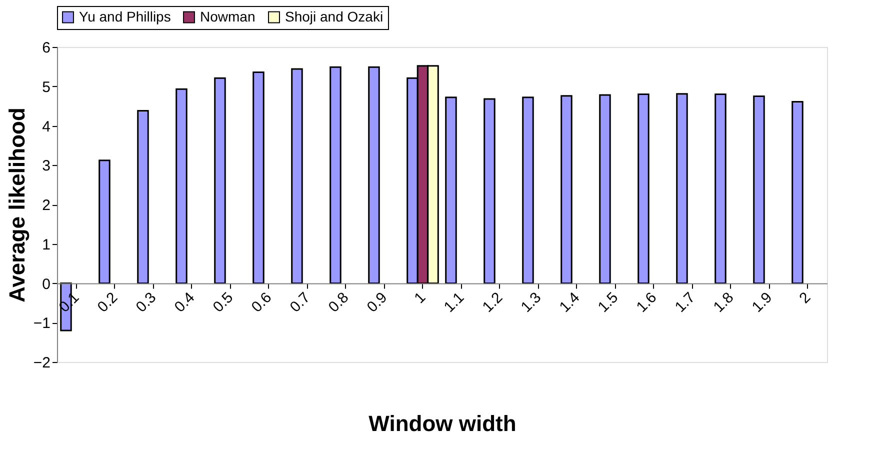 Image resolution: width=892 pixels, height=457 pixels. What do you see at coordinates (46, 284) in the screenshot?
I see `y-tick-label: 0` at bounding box center [46, 284].